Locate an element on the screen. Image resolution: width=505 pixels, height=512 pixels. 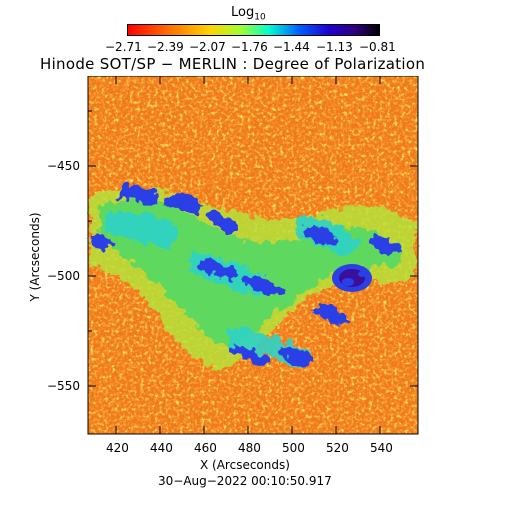
colorbar-tick: −1.44 is located at coordinates (291, 47).